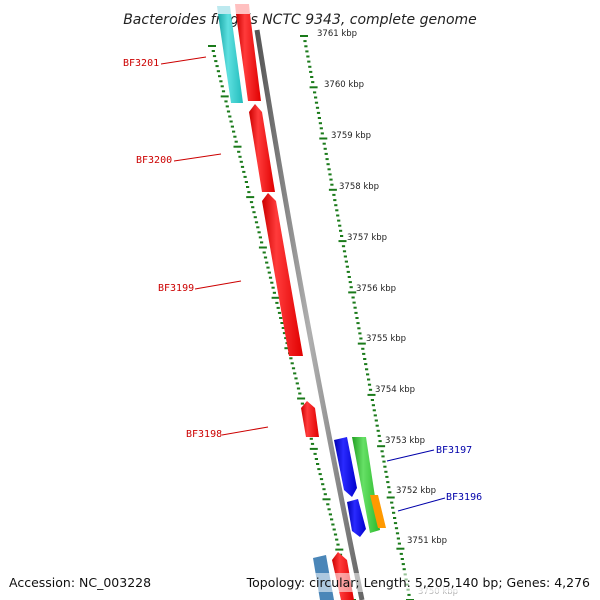  Describe the element at coordinates (356, 518) in the screenshot. I see `gene-bf3196-arrow` at that location.